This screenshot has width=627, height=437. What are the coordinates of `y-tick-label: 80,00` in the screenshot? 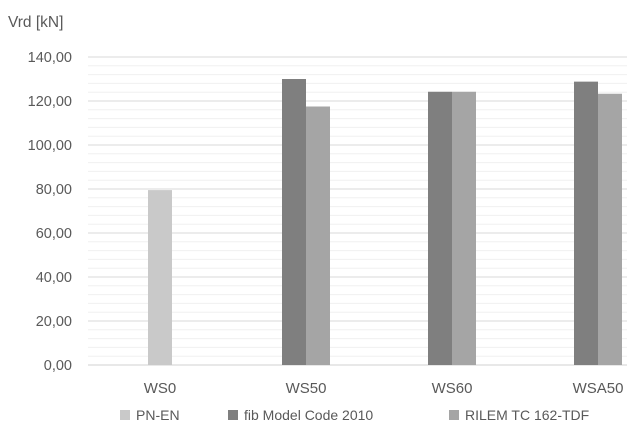 It's located at (54, 190).